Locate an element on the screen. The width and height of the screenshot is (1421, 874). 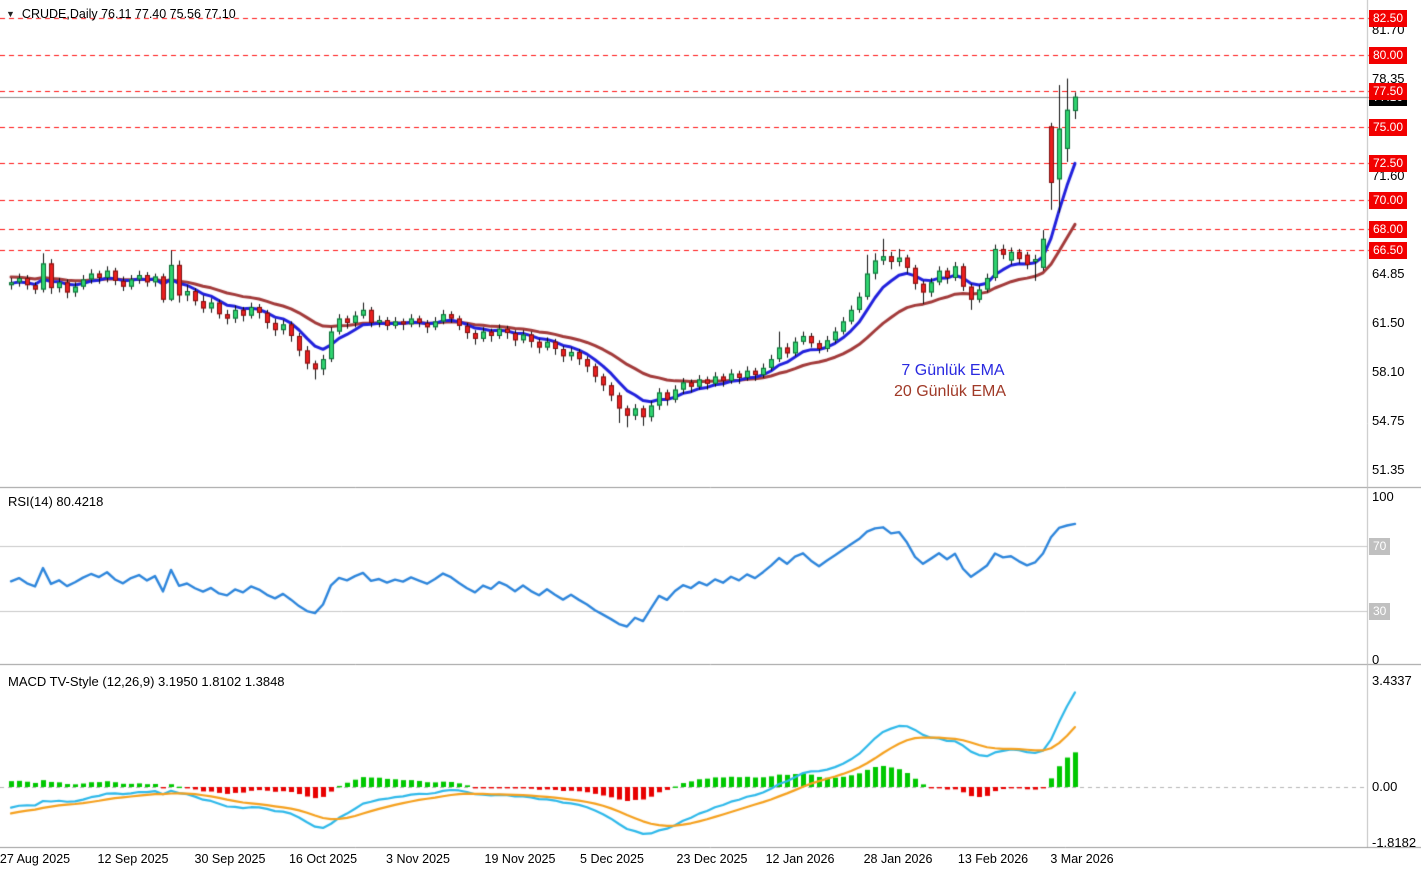
price-level-badge: 66.50 is located at coordinates (1388, 251).